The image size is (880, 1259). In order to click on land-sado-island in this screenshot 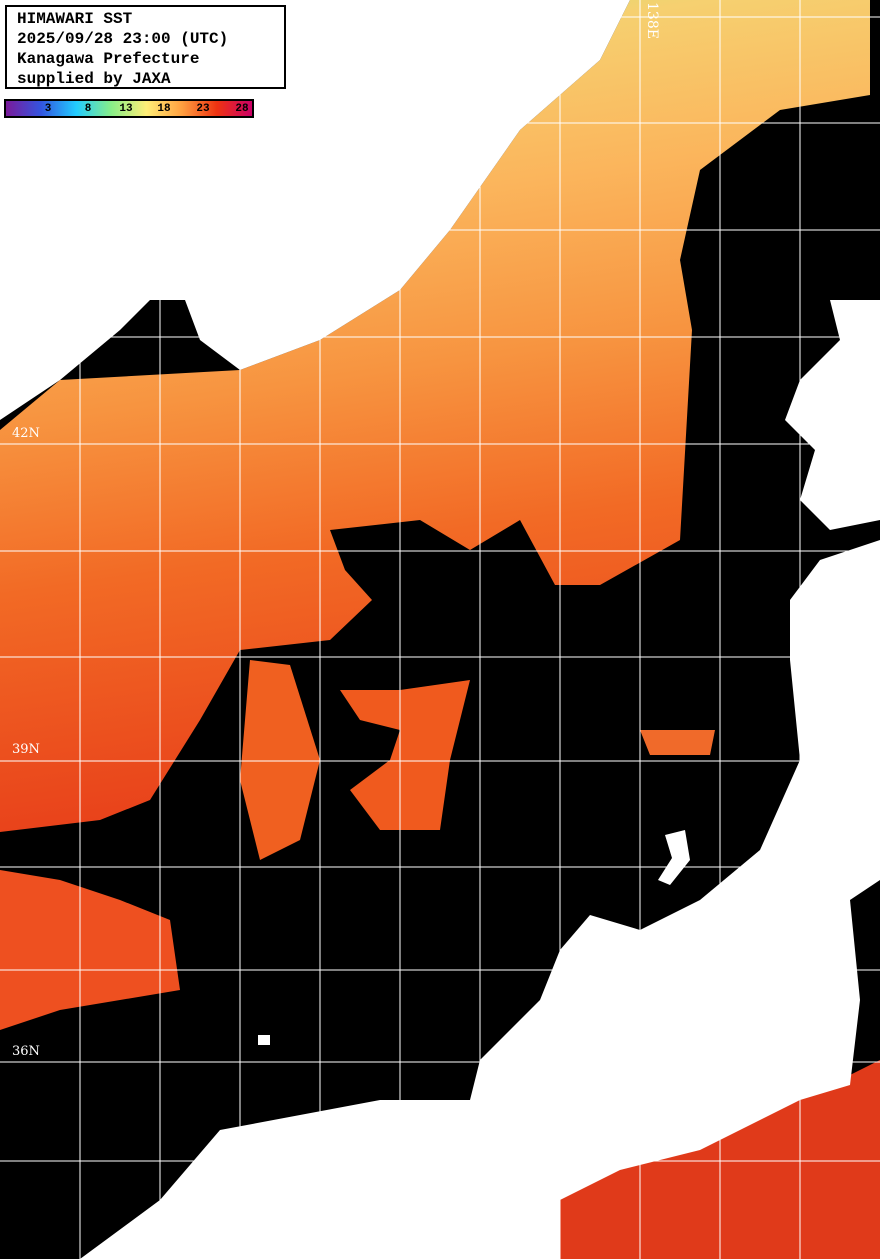, I will do `click(674, 857)`.